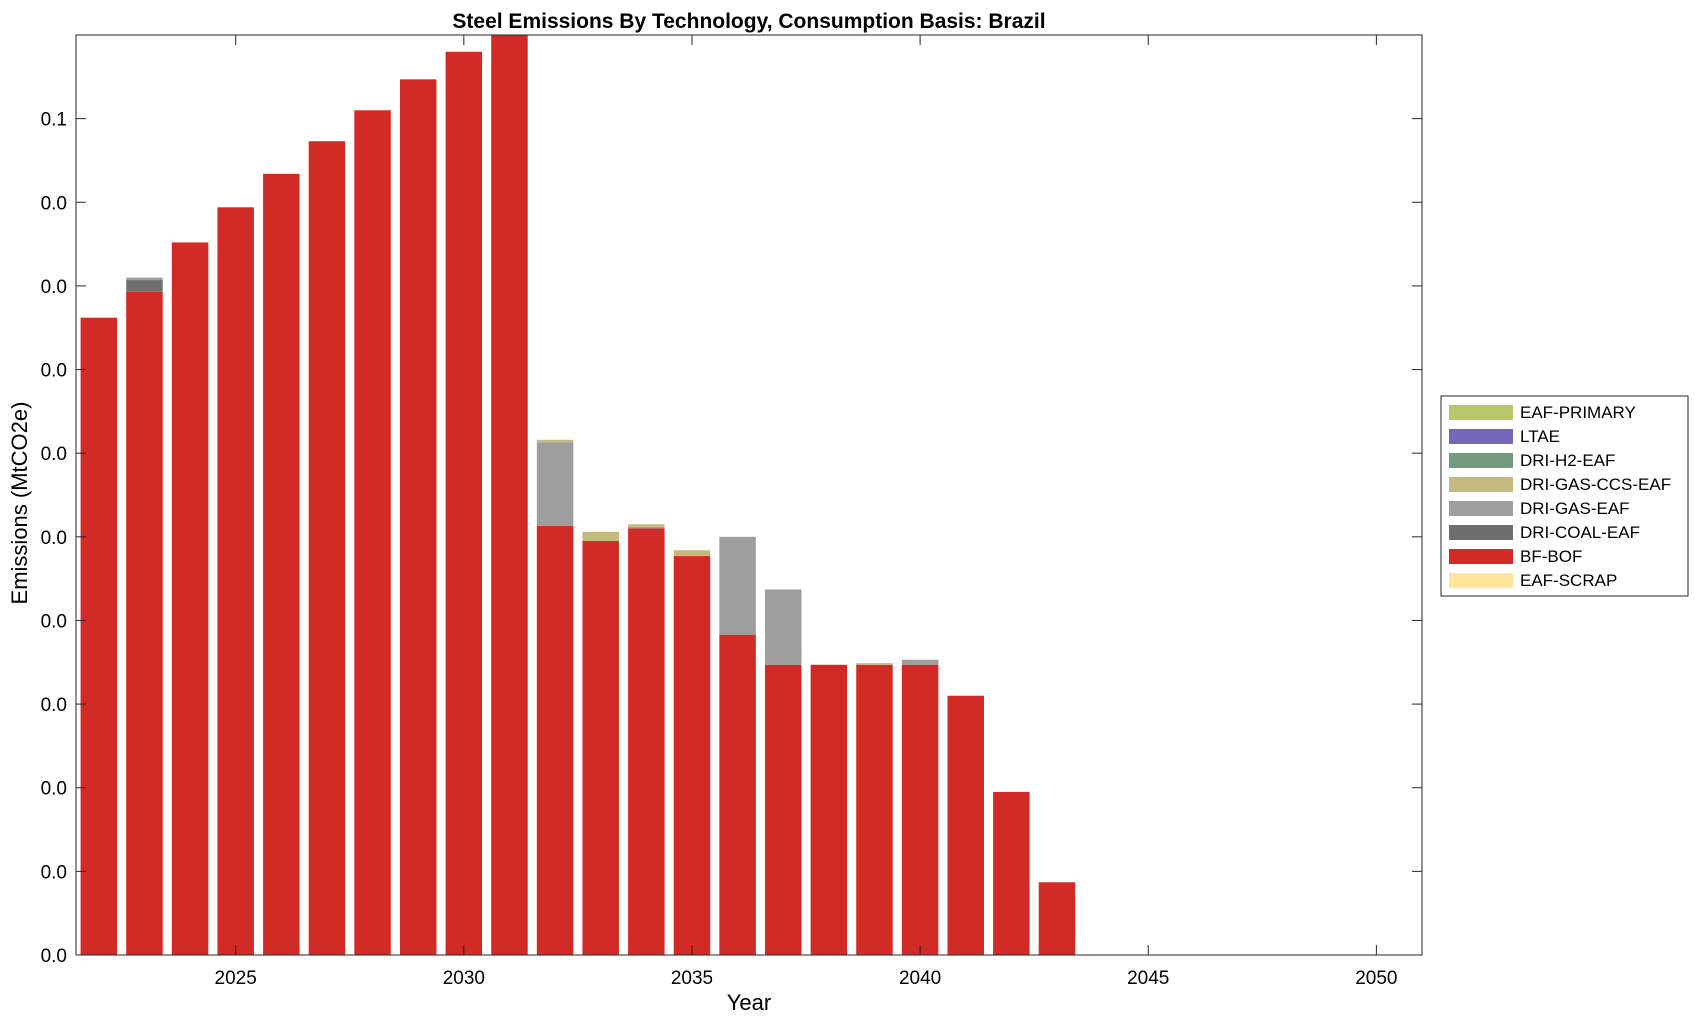  What do you see at coordinates (737, 794) in the screenshot?
I see `bar-2036-bf-bof` at bounding box center [737, 794].